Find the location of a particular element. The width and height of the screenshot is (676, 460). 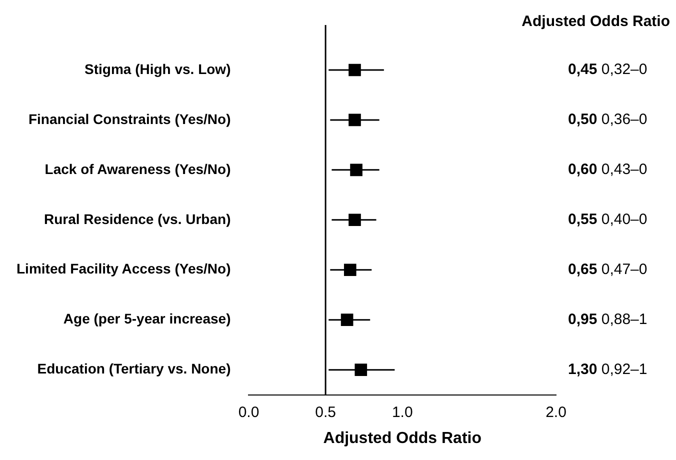

text: 0,50 0,36–0 is located at coordinates (608, 119).